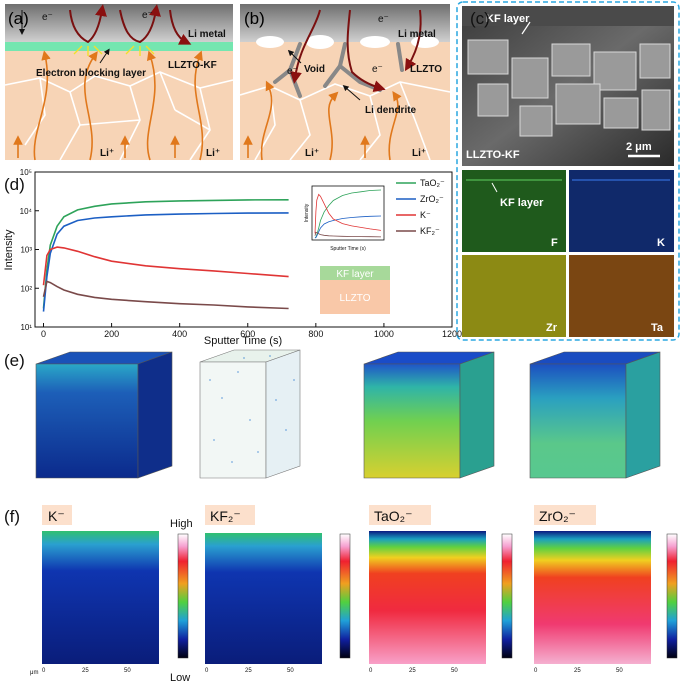 Image resolution: width=682 pixels, height=685 pixels. I want to click on legend-label: ZrO₂⁻, so click(432, 199).